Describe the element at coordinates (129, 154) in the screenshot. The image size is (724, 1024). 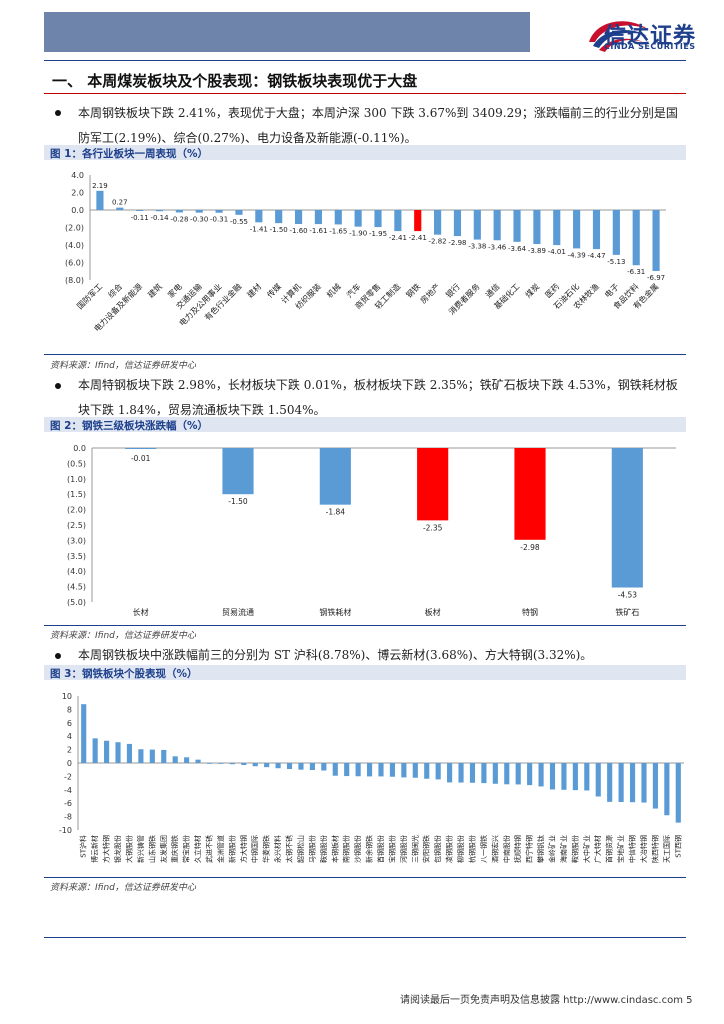
I see `figure-1-title: 图 1：各行业板块一周表现（%）` at that location.